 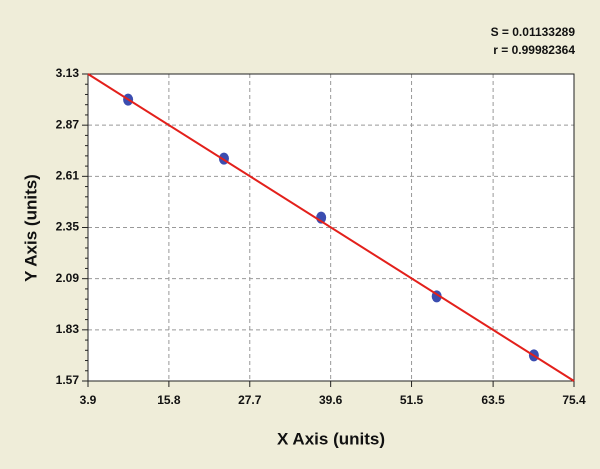 What do you see at coordinates (68, 329) in the screenshot?
I see `y-tick-label: 1.83` at bounding box center [68, 329].